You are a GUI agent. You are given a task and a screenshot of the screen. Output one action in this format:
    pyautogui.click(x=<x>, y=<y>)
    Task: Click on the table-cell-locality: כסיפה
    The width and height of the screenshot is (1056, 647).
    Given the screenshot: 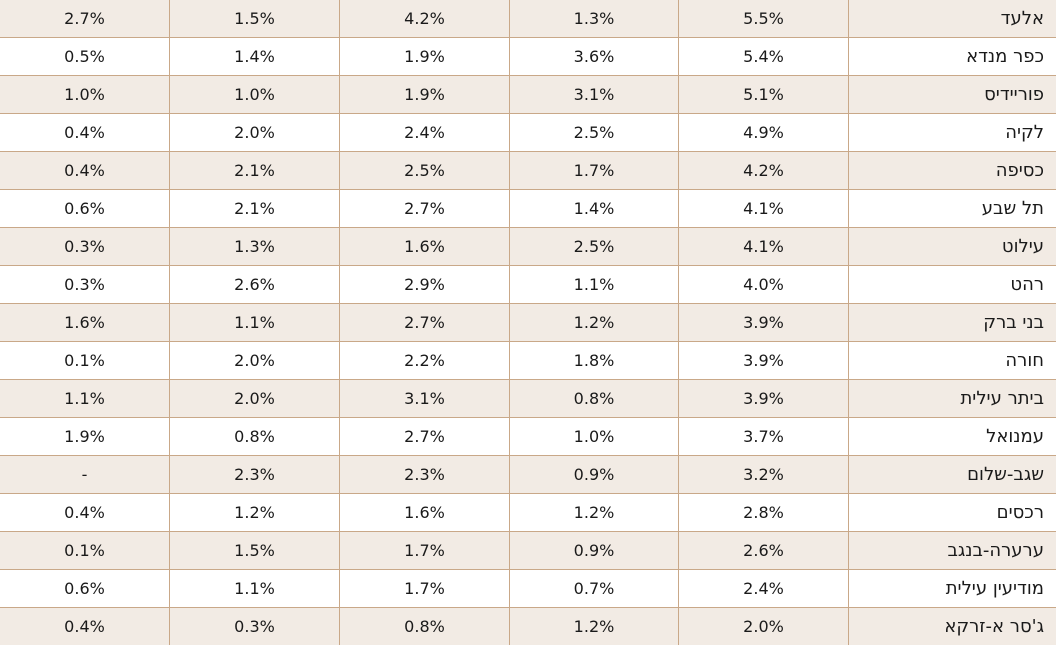 What is the action you would take?
    pyautogui.click(x=952, y=170)
    